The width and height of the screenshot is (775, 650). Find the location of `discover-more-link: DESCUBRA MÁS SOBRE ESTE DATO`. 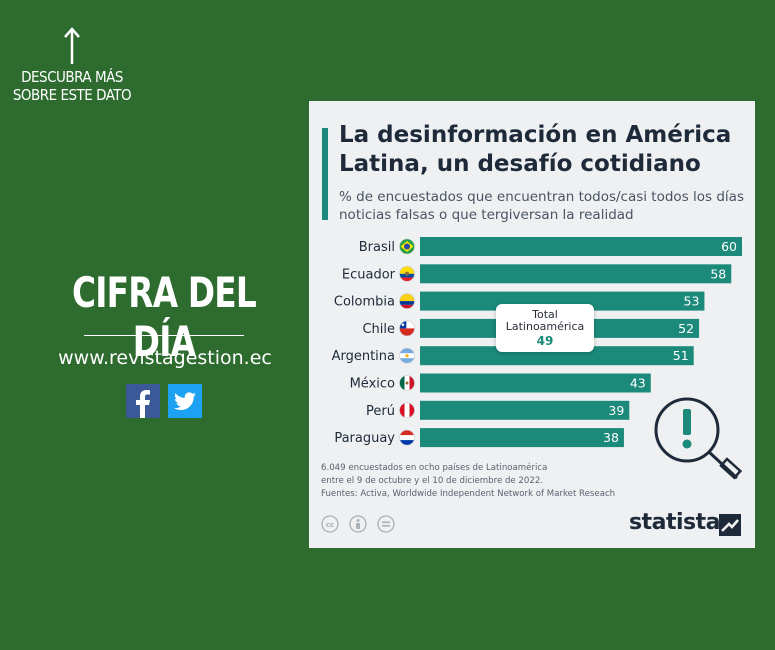

discover-more-link: DESCUBRA MÁS SOBRE ESTE DATO is located at coordinates (72, 86).